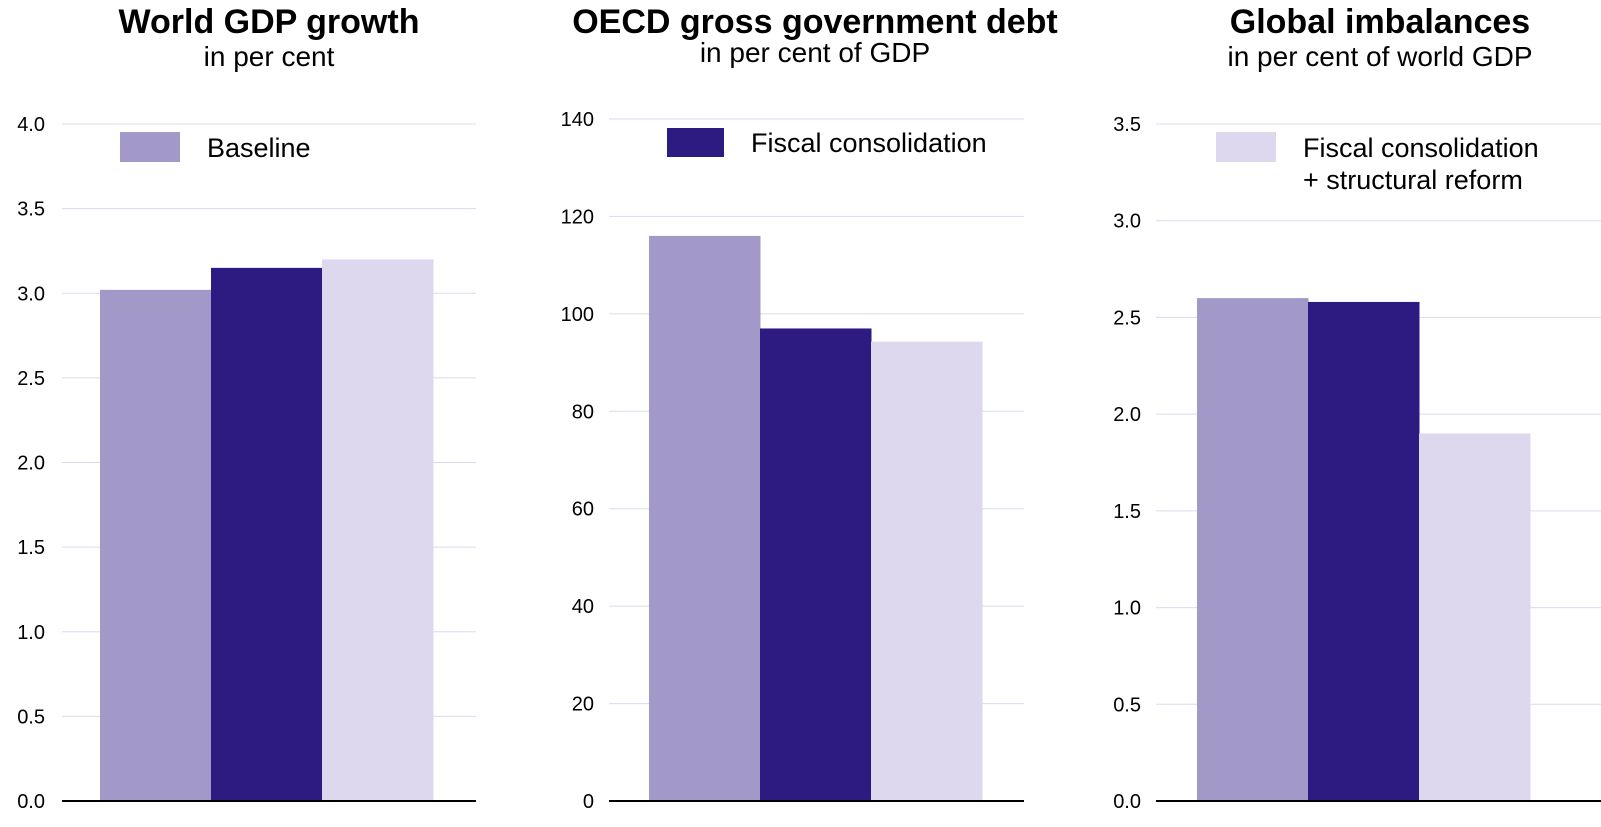 The height and width of the screenshot is (827, 1601). I want to click on y-tick-label: 120, so click(577, 217).